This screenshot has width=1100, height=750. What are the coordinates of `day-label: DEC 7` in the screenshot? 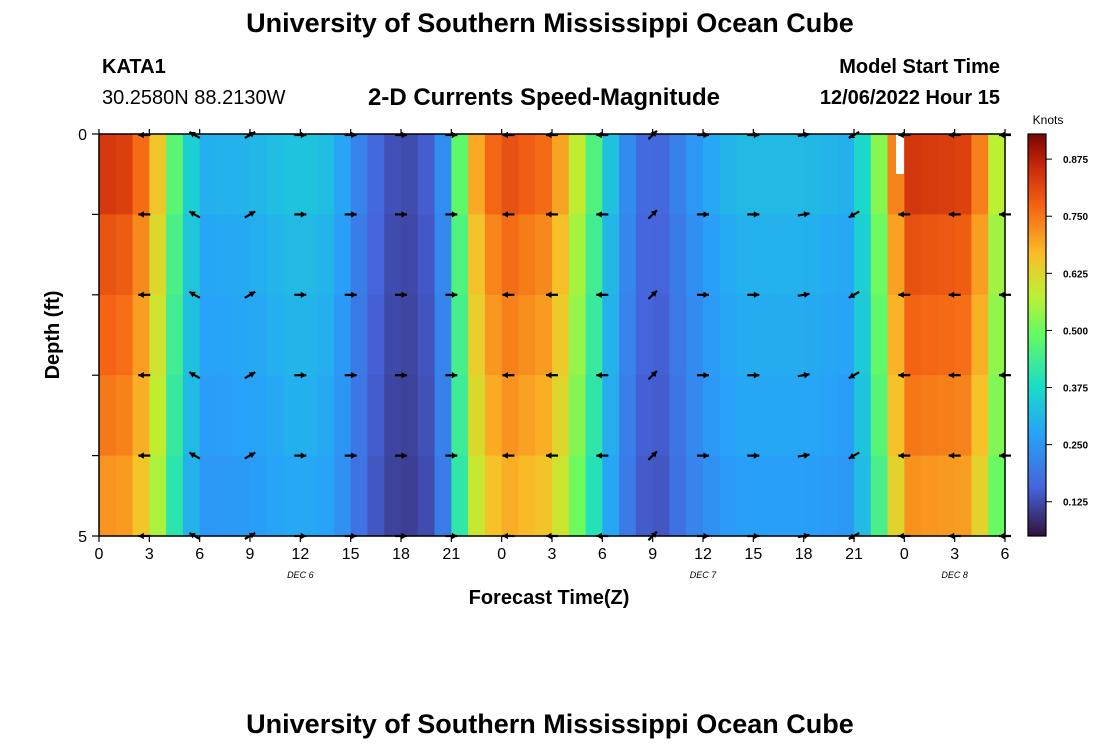 It's located at (704, 575).